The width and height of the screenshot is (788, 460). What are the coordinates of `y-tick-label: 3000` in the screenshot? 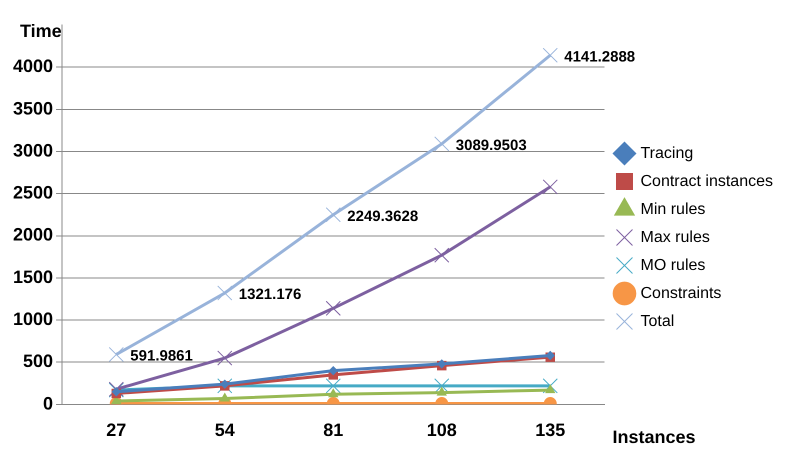 It's located at (33, 150).